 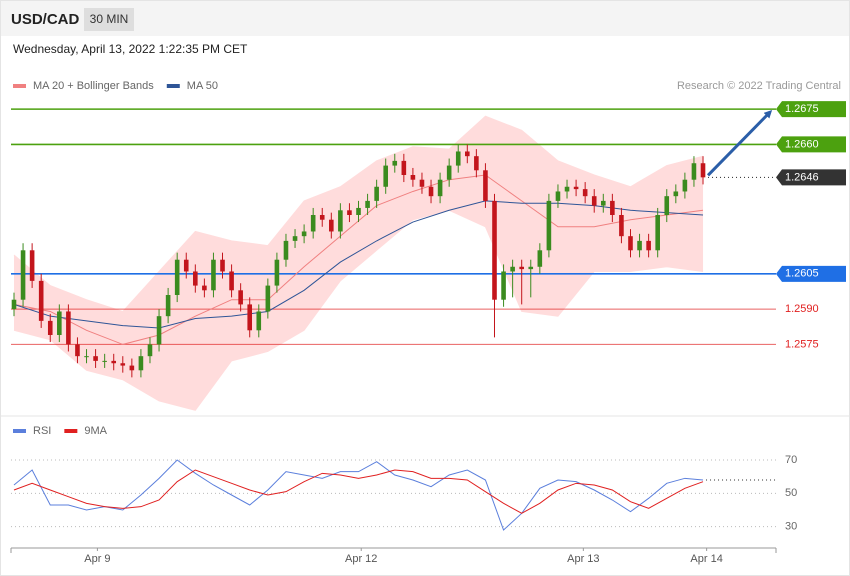 What do you see at coordinates (802, 109) in the screenshot?
I see `level-label: 1.2675` at bounding box center [802, 109].